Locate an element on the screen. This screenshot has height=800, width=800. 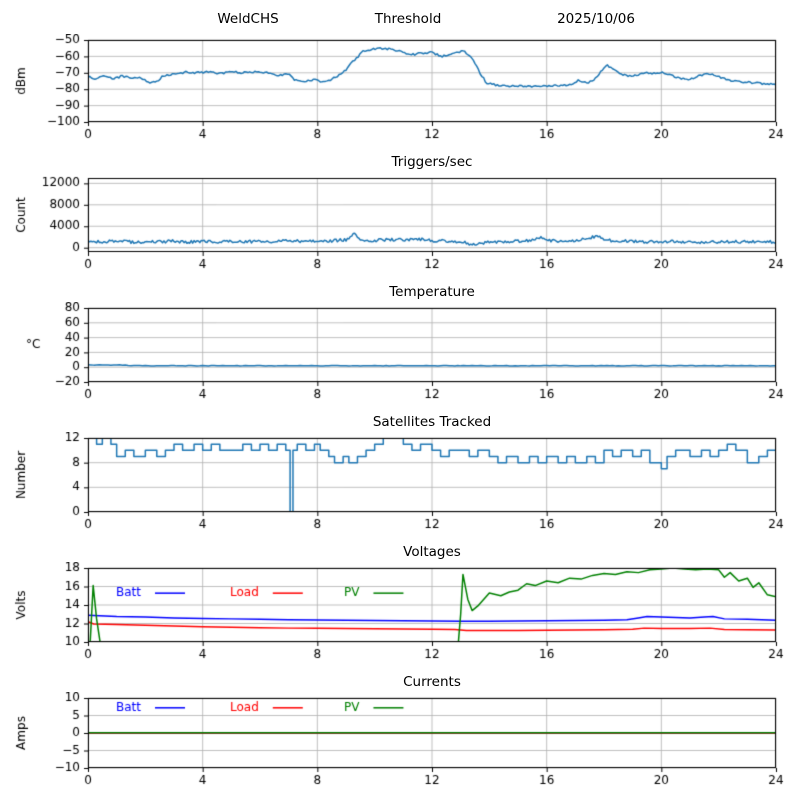
header-date: 2025/10/06 is located at coordinates (596, 19).